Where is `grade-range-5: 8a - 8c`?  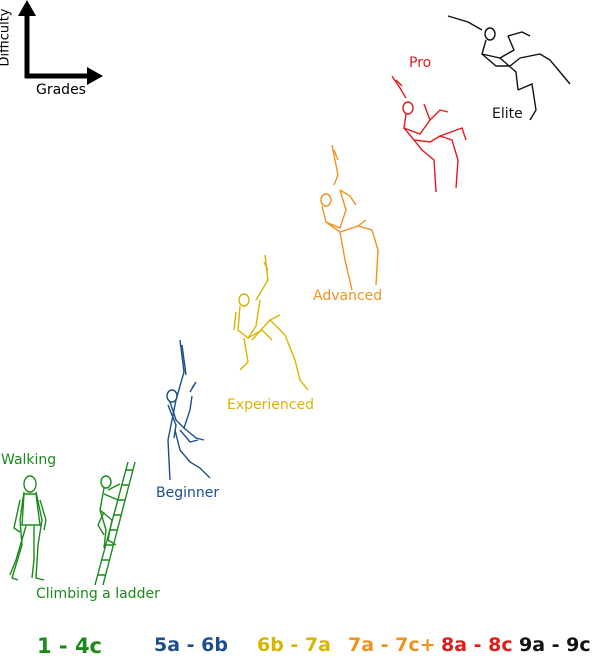
grade-range-5: 8a - 8c is located at coordinates (477, 645).